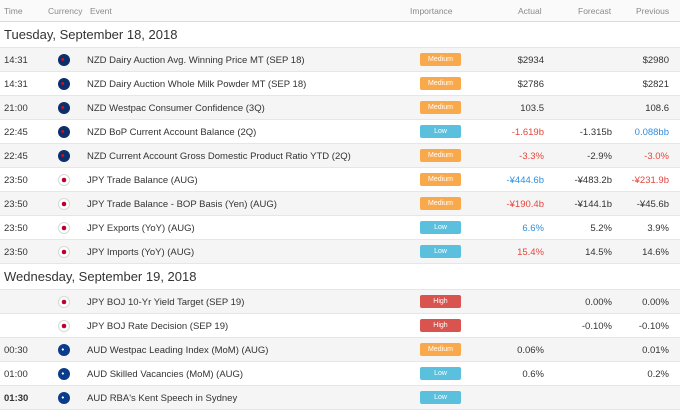 Image resolution: width=680 pixels, height=411 pixels. Describe the element at coordinates (530, 60) in the screenshot. I see `actual-value: $2934` at that location.